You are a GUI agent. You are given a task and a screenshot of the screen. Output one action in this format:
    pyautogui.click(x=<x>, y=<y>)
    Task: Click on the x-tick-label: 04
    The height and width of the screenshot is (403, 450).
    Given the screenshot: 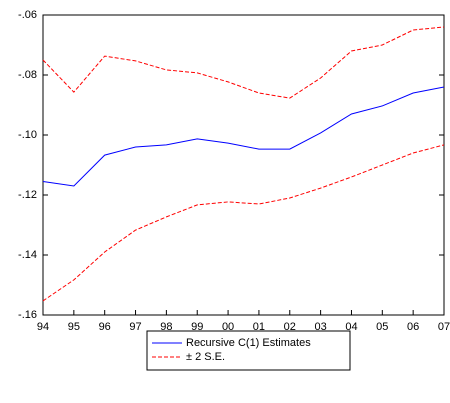 What is the action you would take?
    pyautogui.click(x=351, y=327)
    